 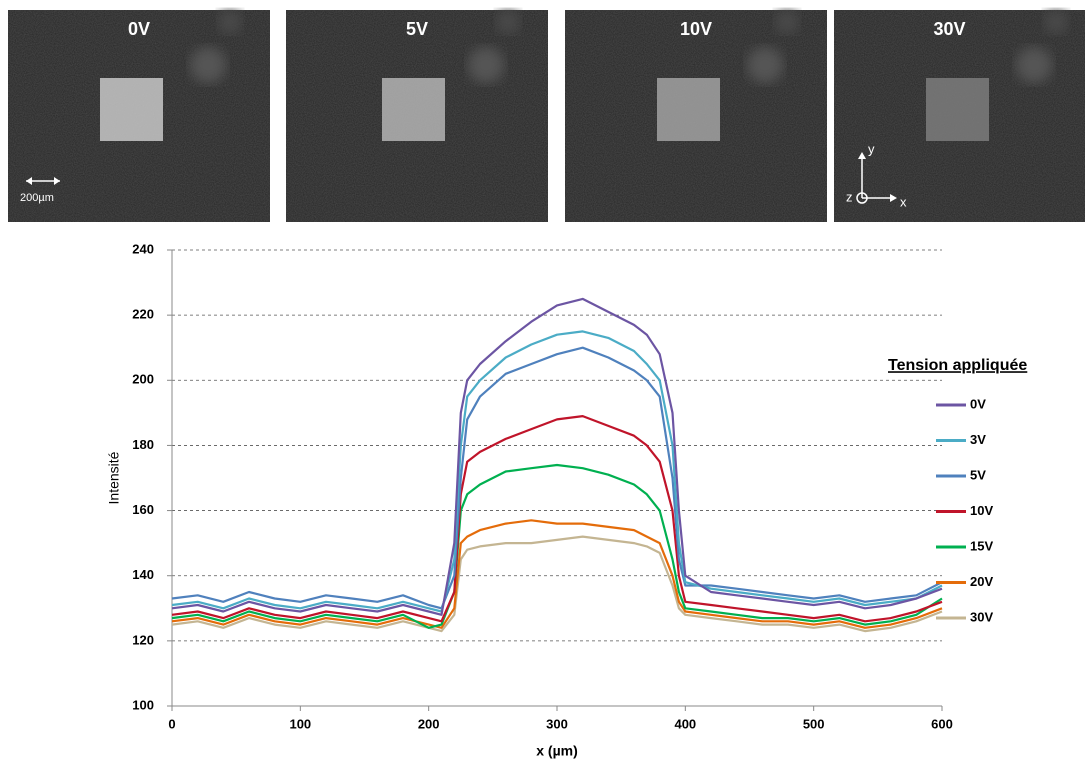 What do you see at coordinates (143, 639) in the screenshot?
I see `y-tick-label: 120` at bounding box center [143, 639].